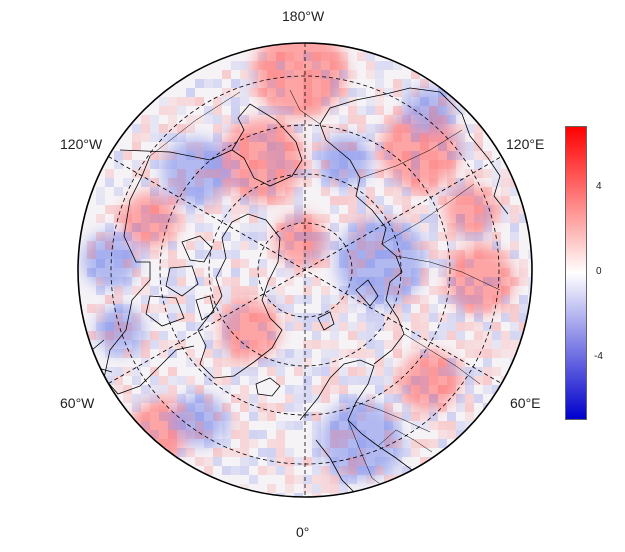 This screenshot has width=625, height=552. What do you see at coordinates (525, 144) in the screenshot?
I see `lon-label-120e: 120°E` at bounding box center [525, 144].